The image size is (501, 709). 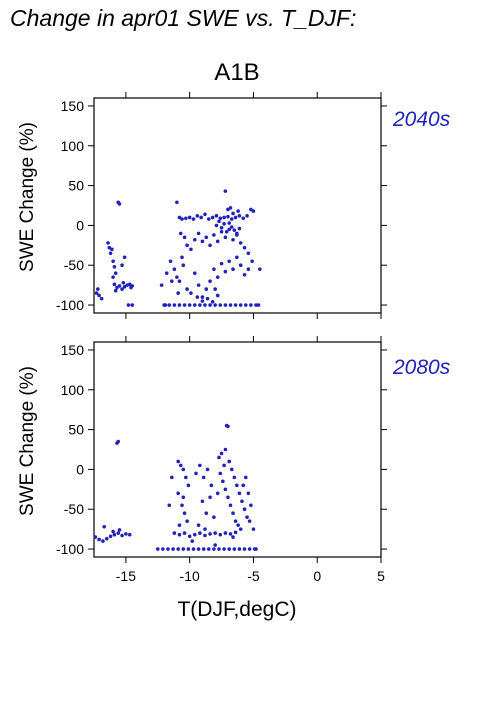 What do you see at coordinates (73, 390) in the screenshot?
I see `y-tick-label: 100` at bounding box center [73, 390].